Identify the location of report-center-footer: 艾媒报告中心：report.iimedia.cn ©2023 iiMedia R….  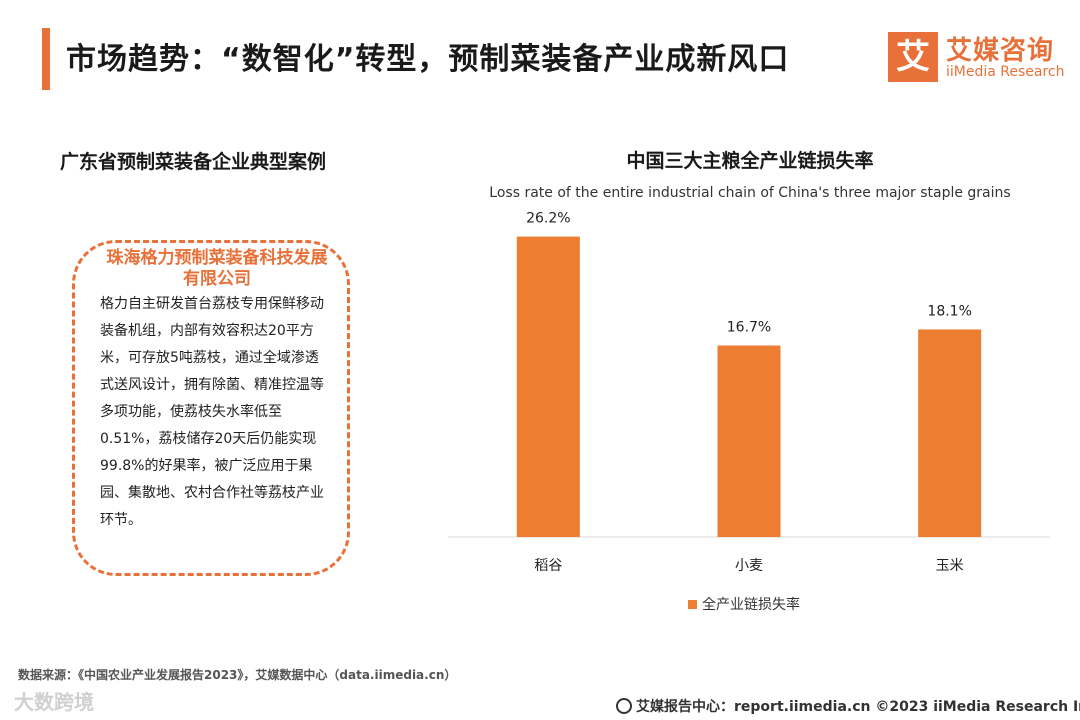
(848, 706).